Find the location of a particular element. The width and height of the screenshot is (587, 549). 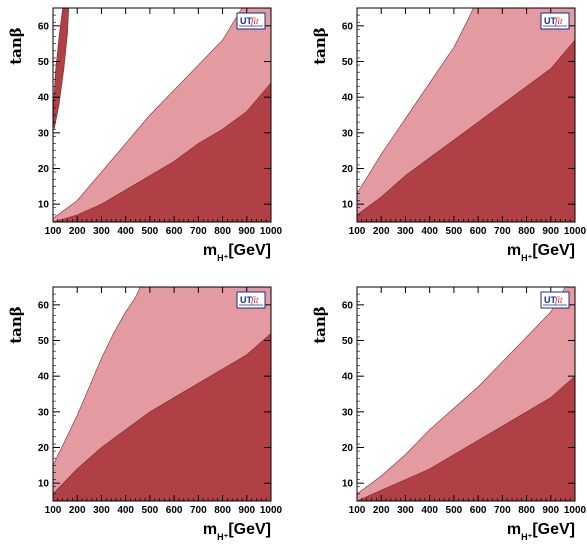

allowed-region-dark-island is located at coordinates (61, 68).